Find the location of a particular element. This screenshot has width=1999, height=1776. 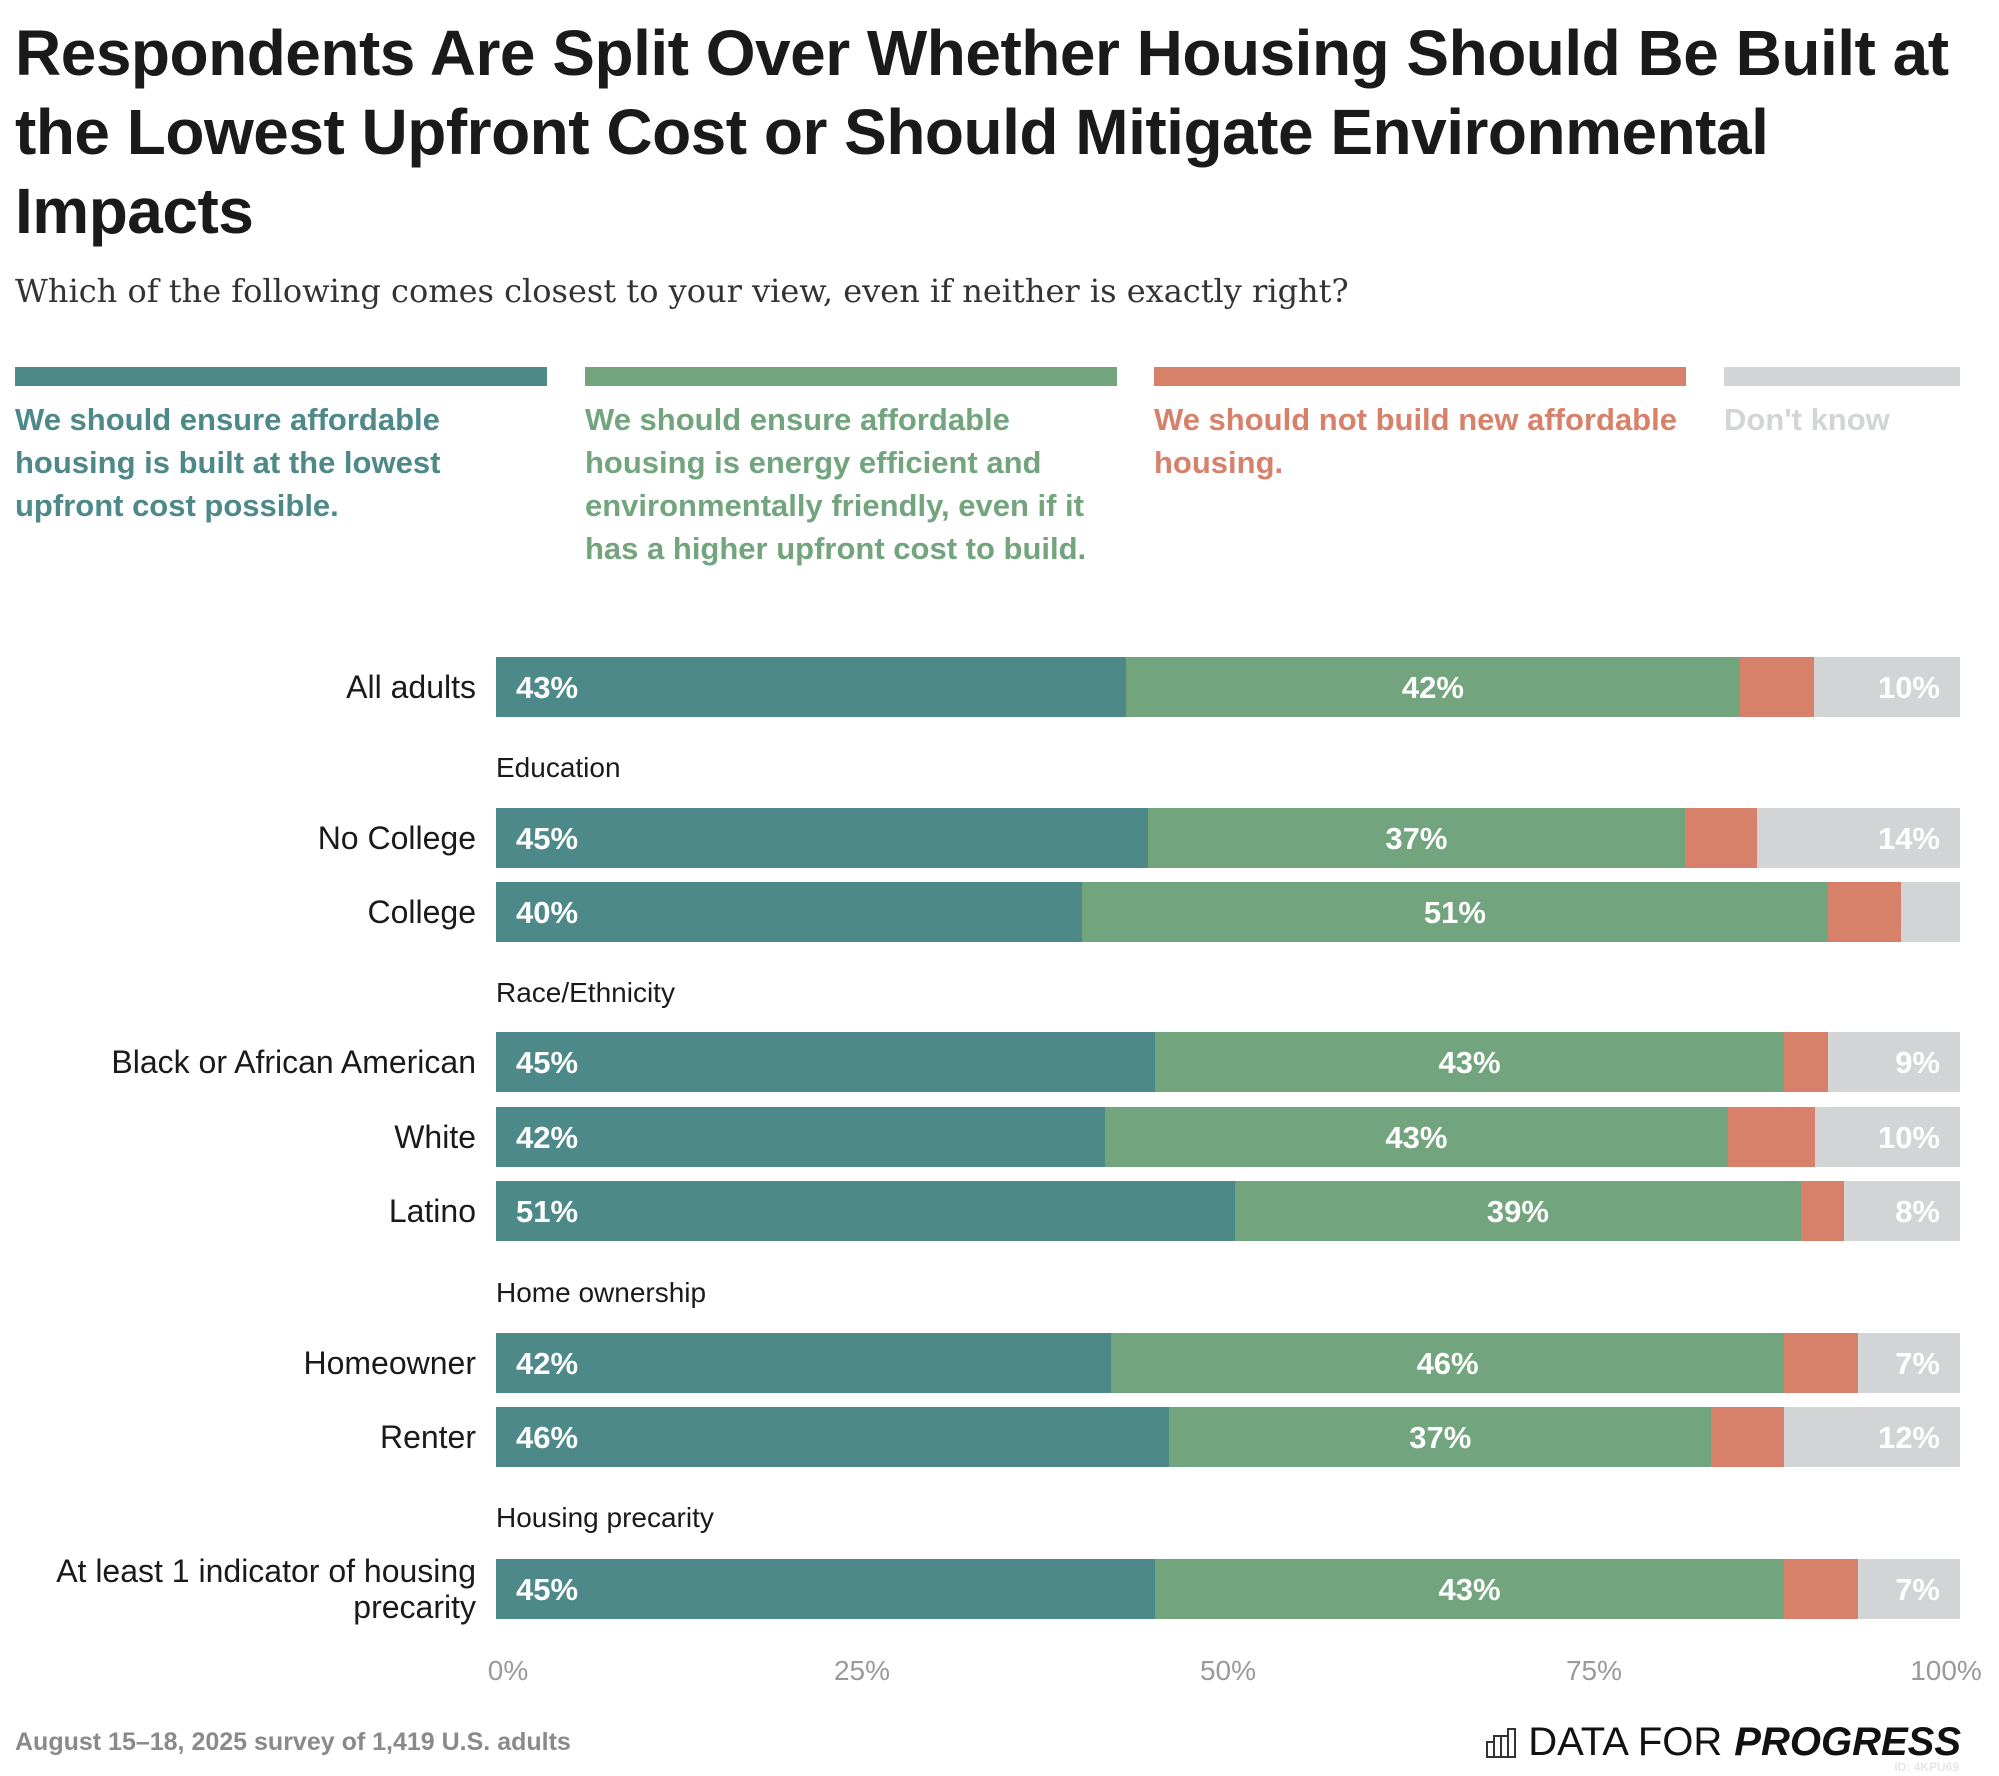

logo: DATA FOR PROGRESS is located at coordinates (1723, 1742).